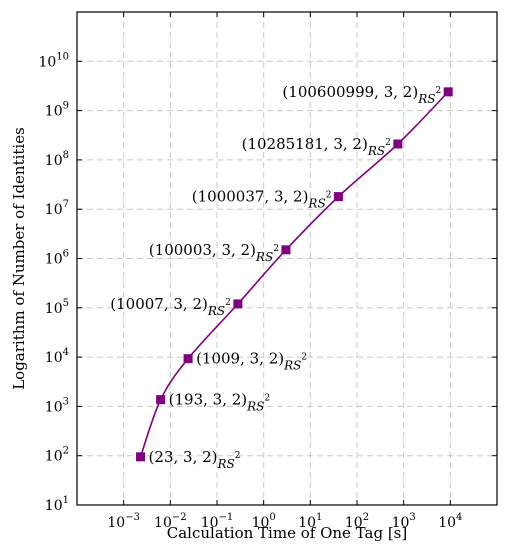 This screenshot has height=550, width=520. I want to click on data-point-label: (10007, 3, 2)RS2, so click(170, 306).